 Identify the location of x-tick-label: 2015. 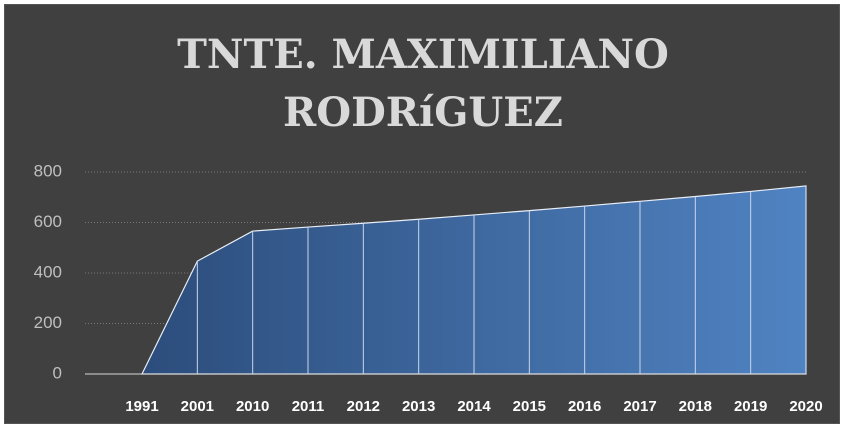
(529, 406).